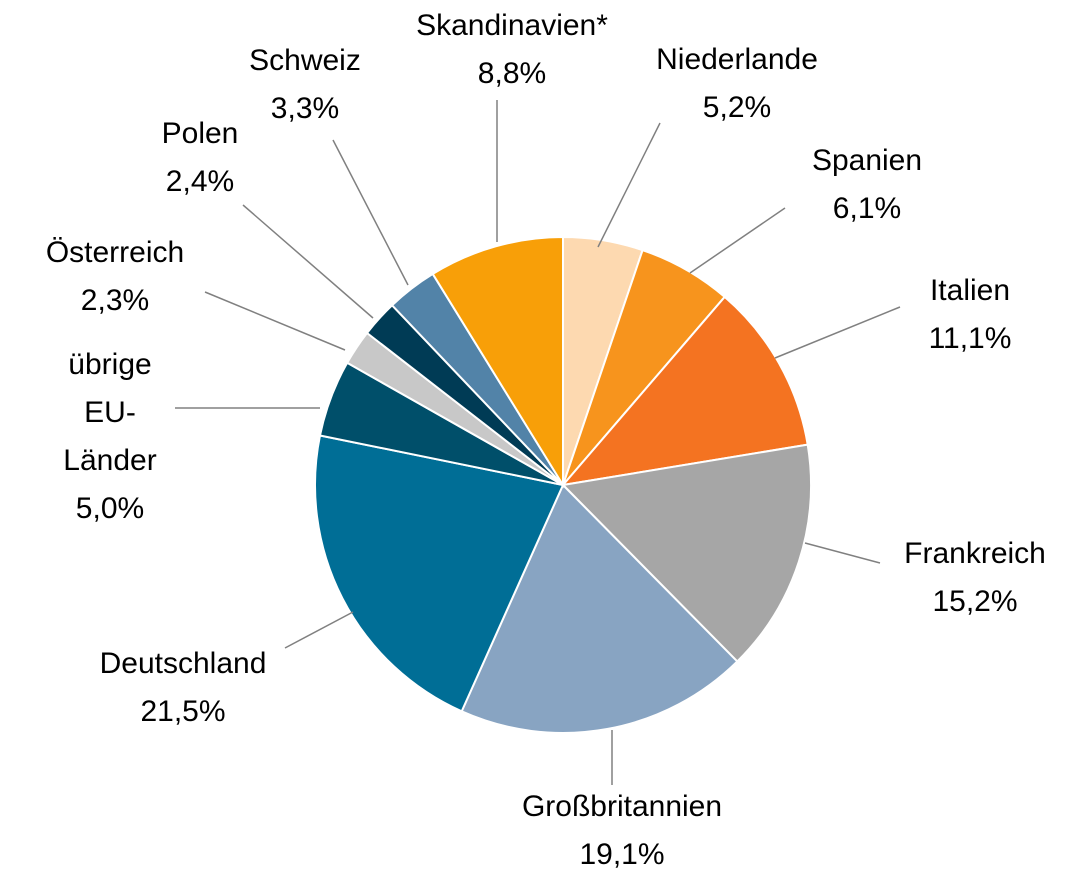 The height and width of the screenshot is (879, 1070). Describe the element at coordinates (183, 711) in the screenshot. I see `value-label: 21,5%` at that location.